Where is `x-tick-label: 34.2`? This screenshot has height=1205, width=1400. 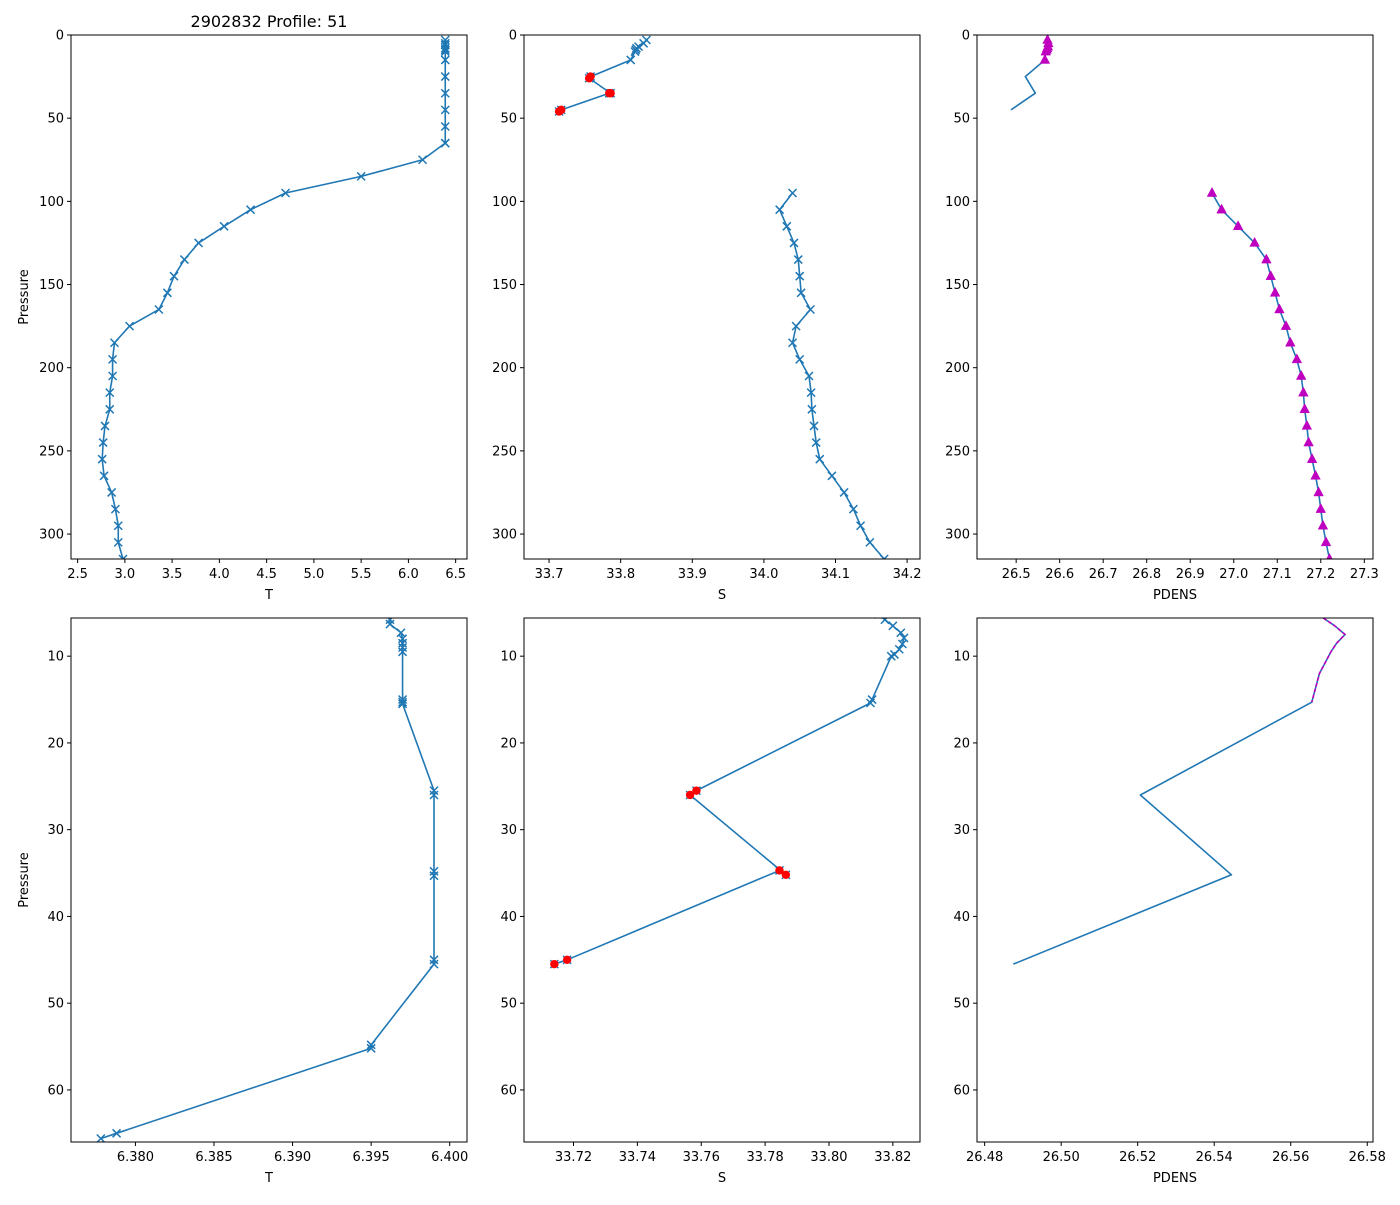
x-tick-label: 34.2 is located at coordinates (907, 574).